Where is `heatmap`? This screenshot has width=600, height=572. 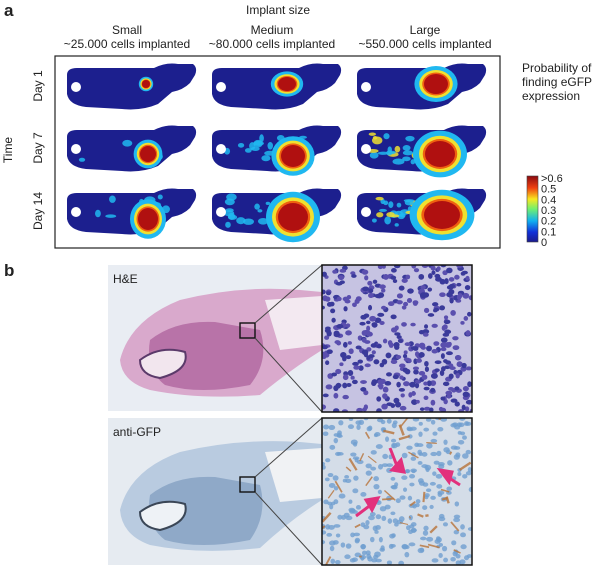
heatmap is located at coordinates (131, 149).